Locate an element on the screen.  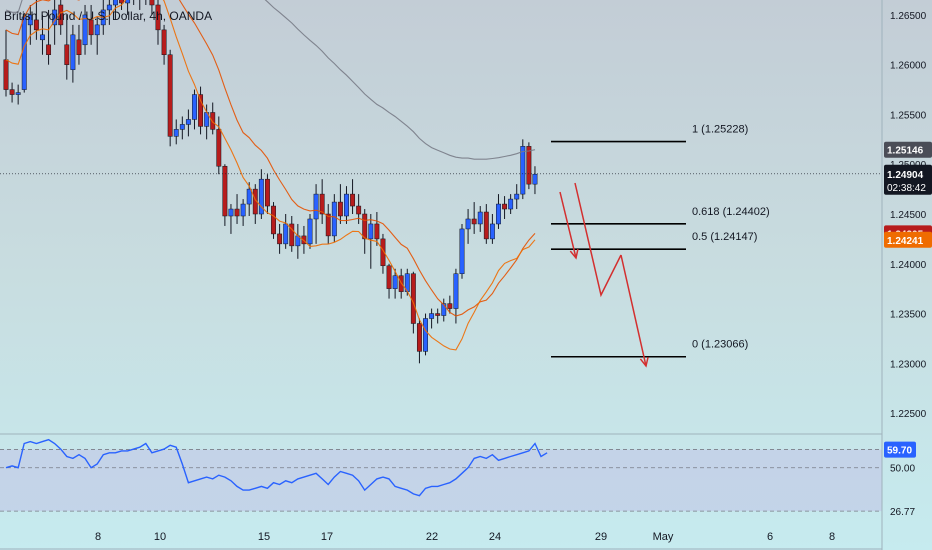
time-tick-label: 15 is located at coordinates (264, 537).